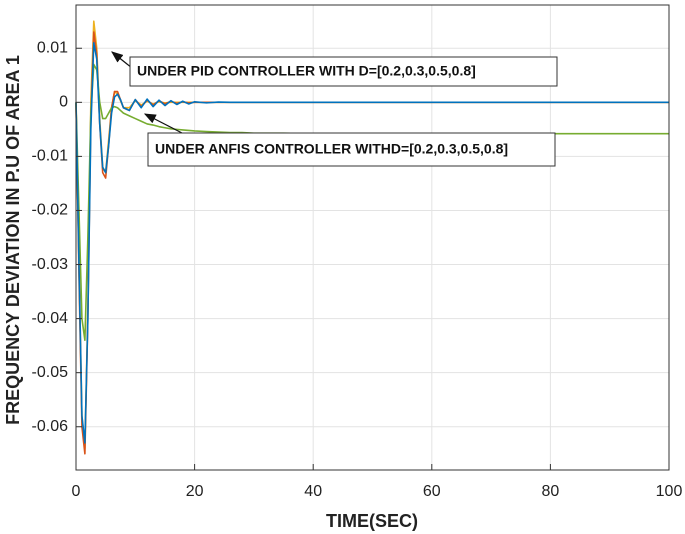 The image size is (685, 534). Describe the element at coordinates (52, 47) in the screenshot. I see `y-tick-label: 0.01` at that location.